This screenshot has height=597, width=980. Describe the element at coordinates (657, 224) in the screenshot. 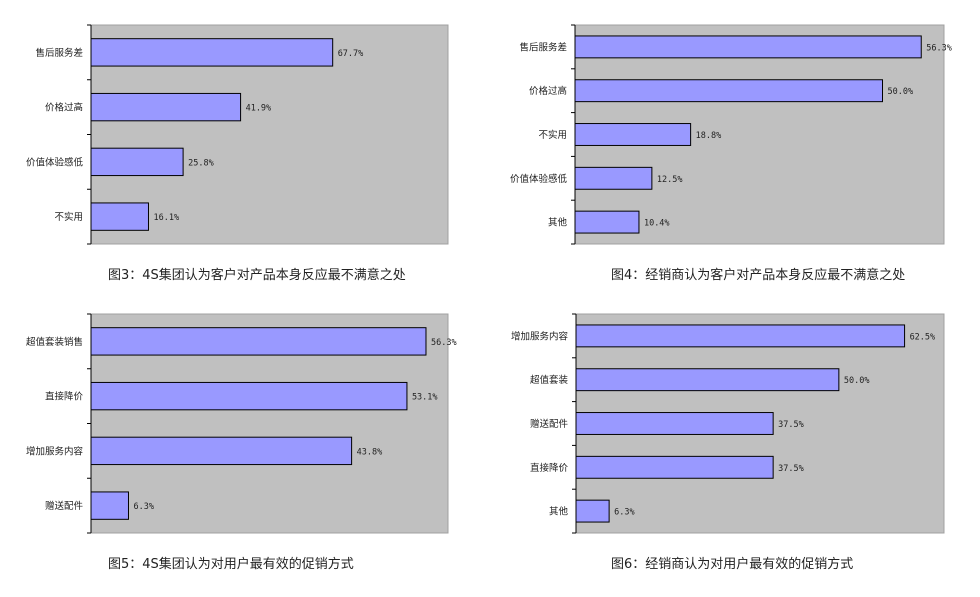

I see `value-label: 10.4%` at that location.